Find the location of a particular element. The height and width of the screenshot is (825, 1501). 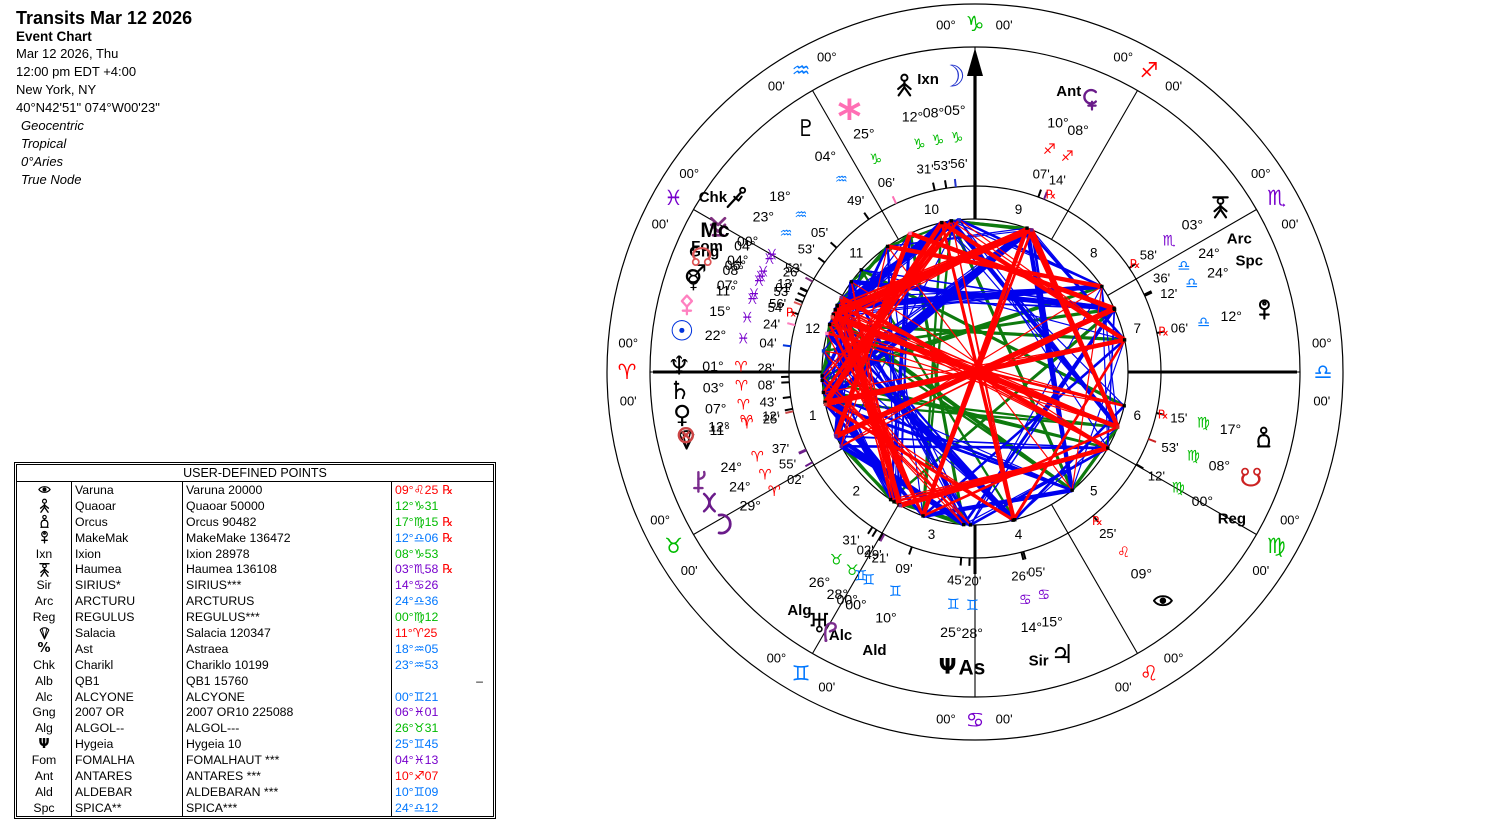

svg-text: 01' is located at coordinates (783, 287).